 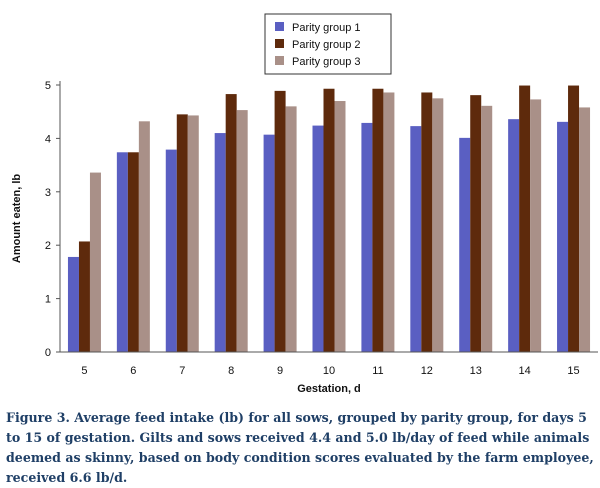 I want to click on legend-label: Parity group 2, so click(x=326, y=45).